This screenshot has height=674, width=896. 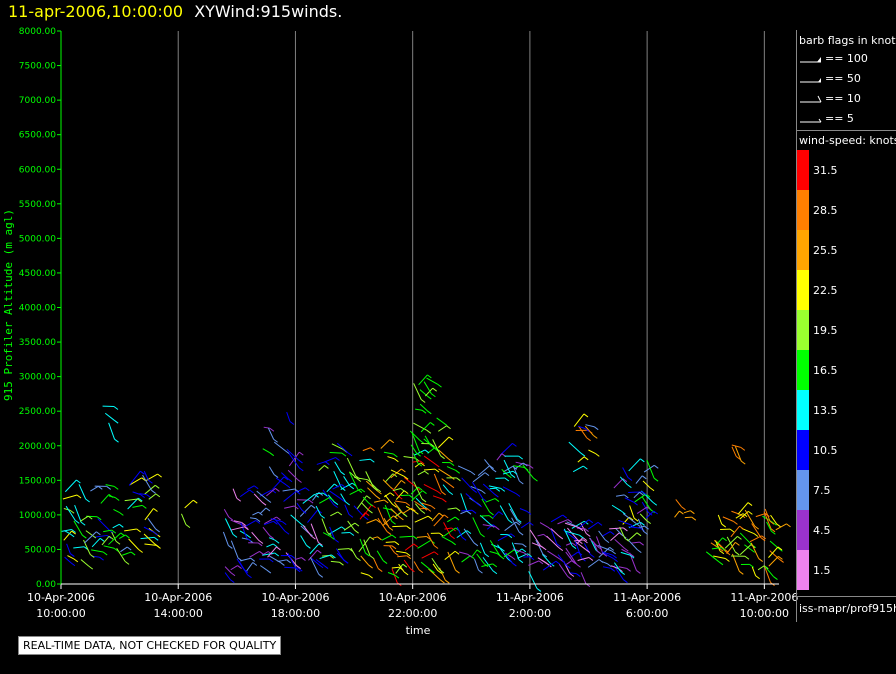 What do you see at coordinates (825, 290) in the screenshot?
I see `speed-legend-label: 22.5` at bounding box center [825, 290].